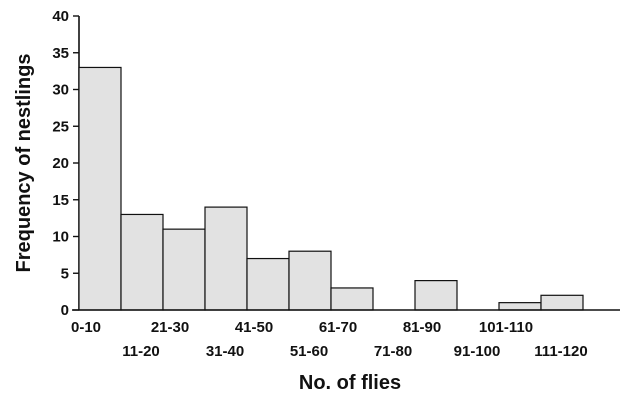 This screenshot has height=396, width=623. I want to click on y-tick-label: 5, so click(65, 273).